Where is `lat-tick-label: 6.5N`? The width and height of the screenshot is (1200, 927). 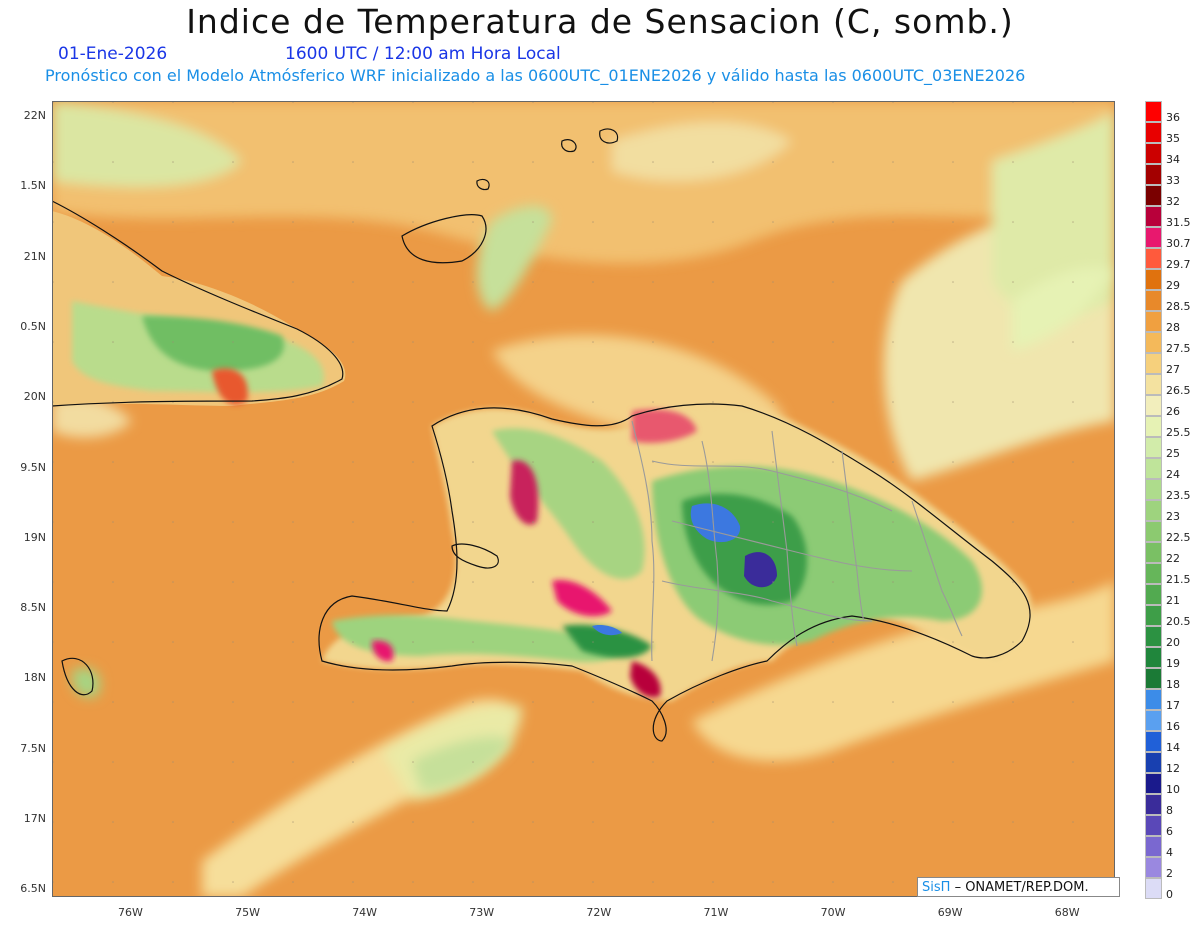 lat-tick-label: 6.5N is located at coordinates (33, 889).